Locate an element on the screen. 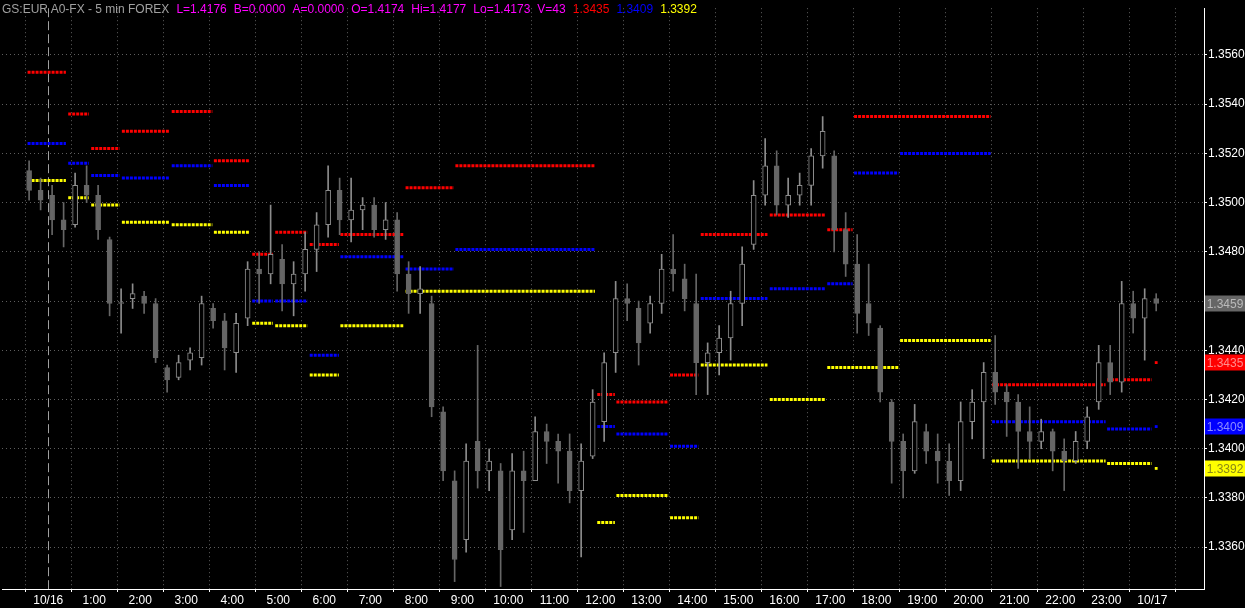 The height and width of the screenshot is (608, 1245). annotation: Lo=1.4173 is located at coordinates (502, 9).